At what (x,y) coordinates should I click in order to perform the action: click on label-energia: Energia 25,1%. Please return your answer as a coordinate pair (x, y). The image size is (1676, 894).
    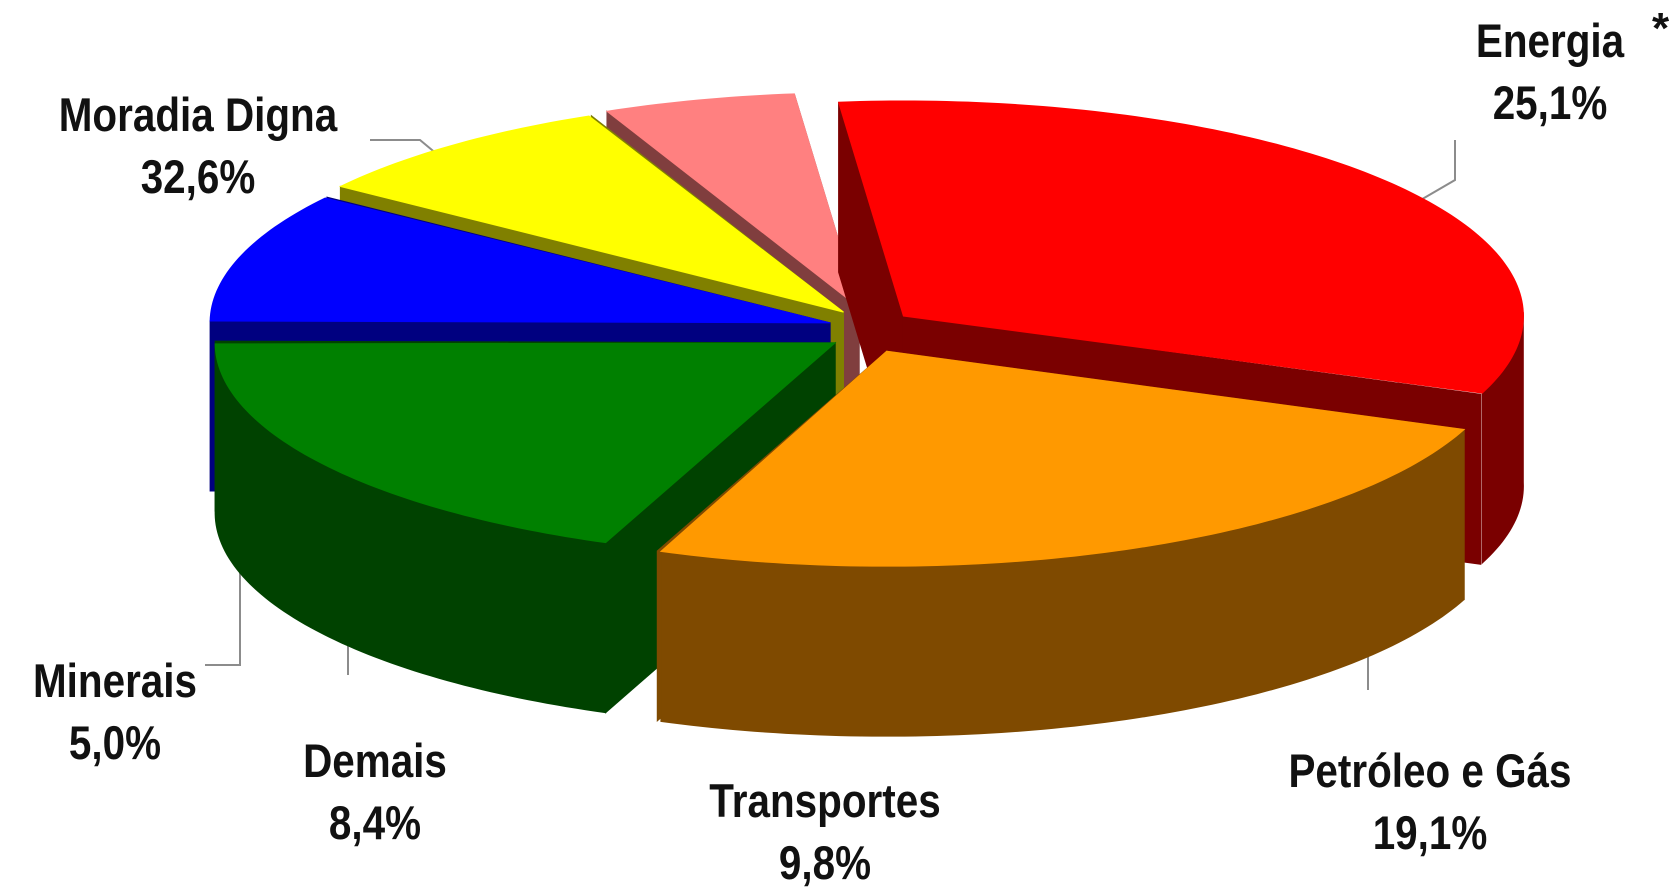
    Looking at the image, I should click on (1550, 72).